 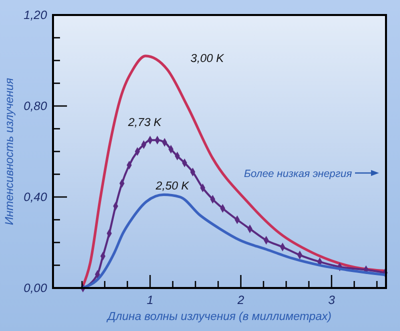 I want to click on x-tick-label: 2, so click(x=240, y=300).